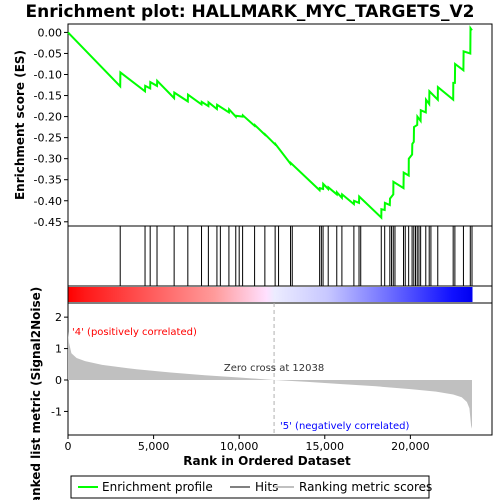  I want to click on hits-panel-frame, so click(280, 256).